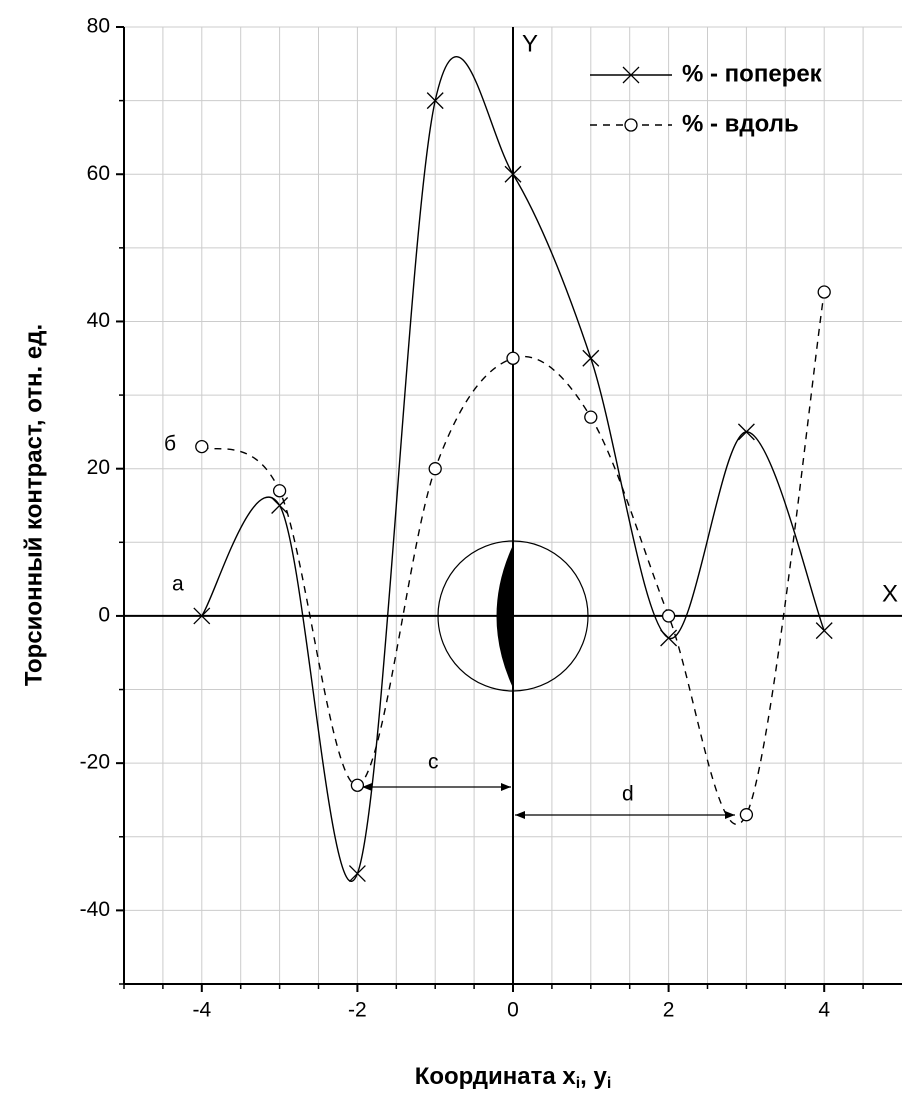 Image resolution: width=903 pixels, height=1104 pixels. I want to click on x-axis-label: Координата xi, yi, so click(513, 1077).